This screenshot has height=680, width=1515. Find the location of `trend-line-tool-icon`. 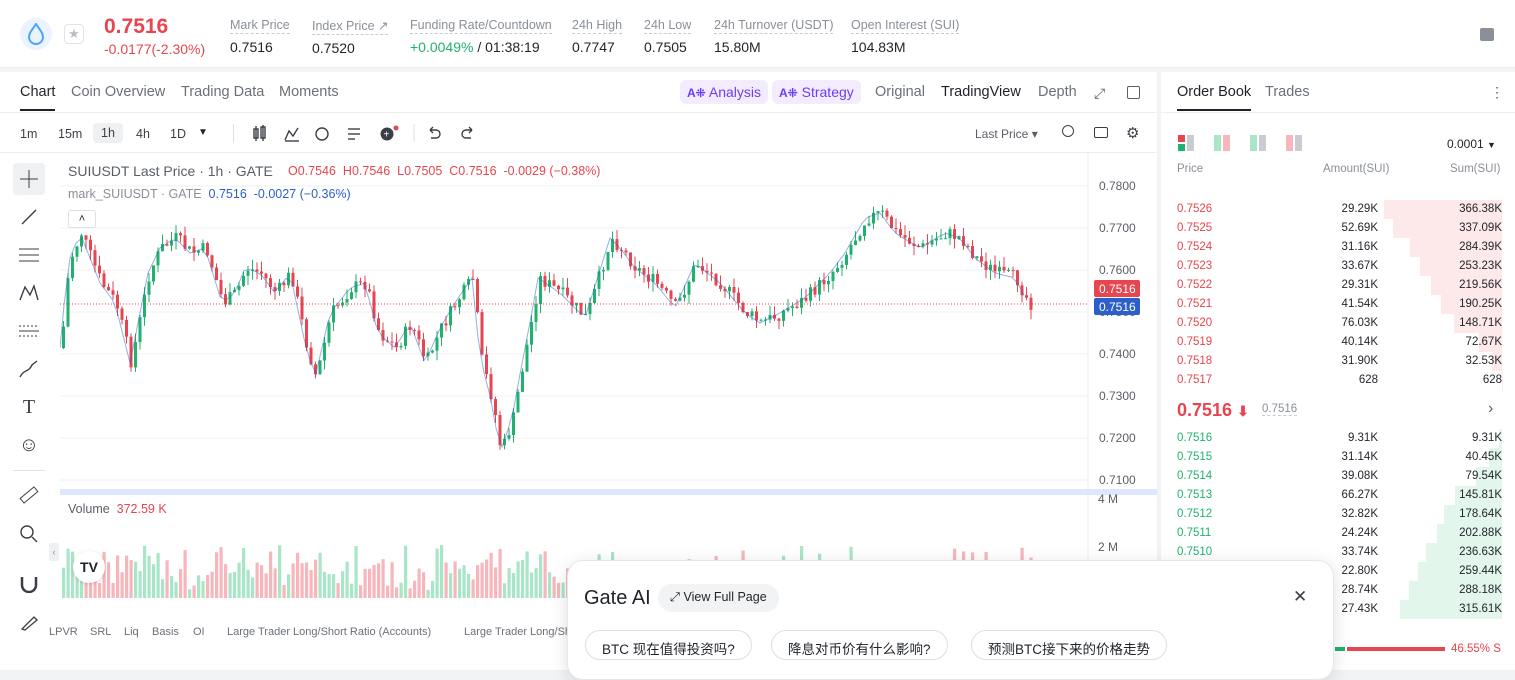

trend-line-tool-icon is located at coordinates (29, 217).